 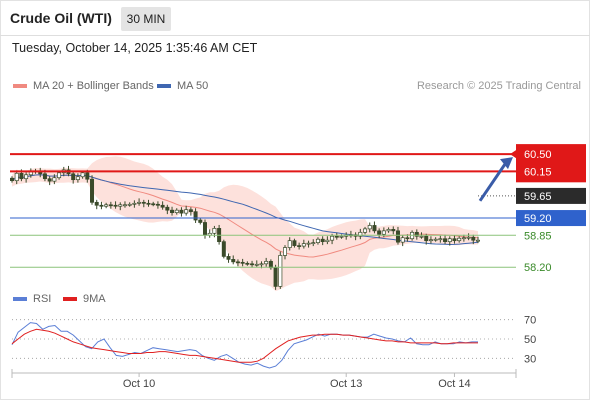 What do you see at coordinates (135, 48) in the screenshot?
I see `timestamp: Tuesday, October 14, 2025 1:35:46 AM CET` at bounding box center [135, 48].